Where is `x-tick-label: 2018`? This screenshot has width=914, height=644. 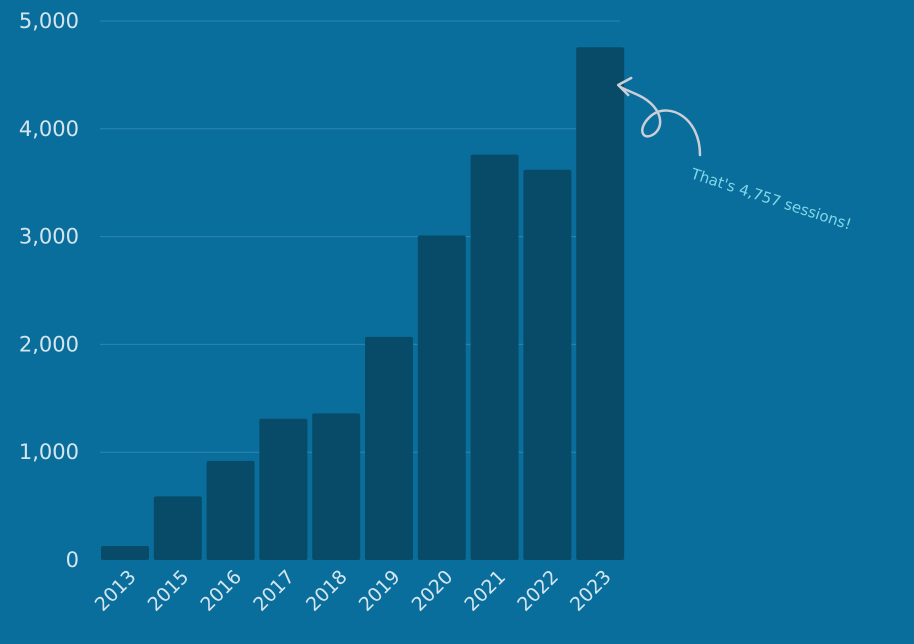 x-tick-label: 2018 is located at coordinates (327, 591).